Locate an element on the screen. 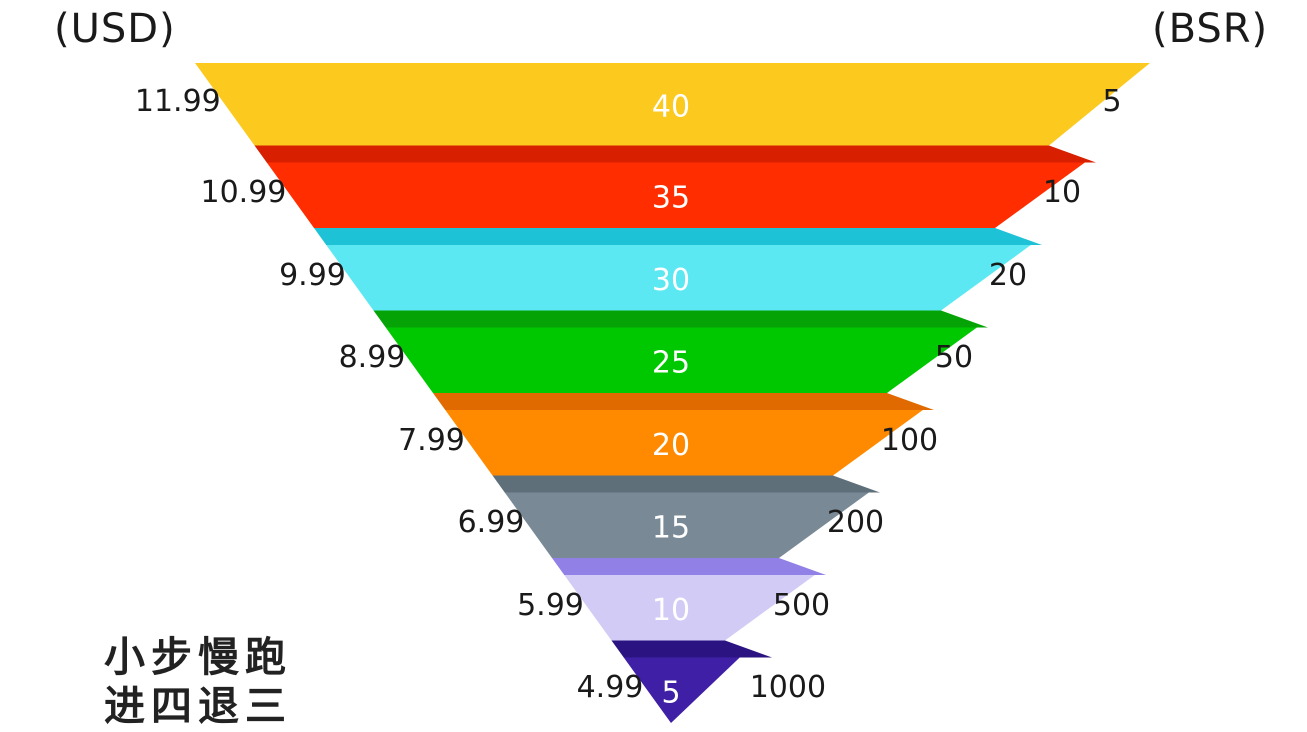 The height and width of the screenshot is (732, 1307). funnel-value-label-4: 25 is located at coordinates (671, 362).